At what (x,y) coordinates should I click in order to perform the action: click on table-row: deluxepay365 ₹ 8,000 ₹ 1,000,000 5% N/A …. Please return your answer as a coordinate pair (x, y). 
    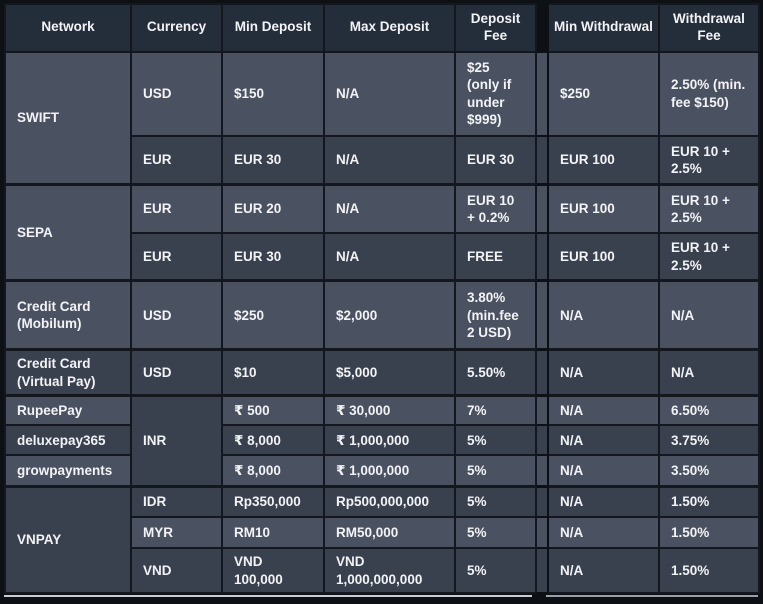
    Looking at the image, I should click on (382, 440).